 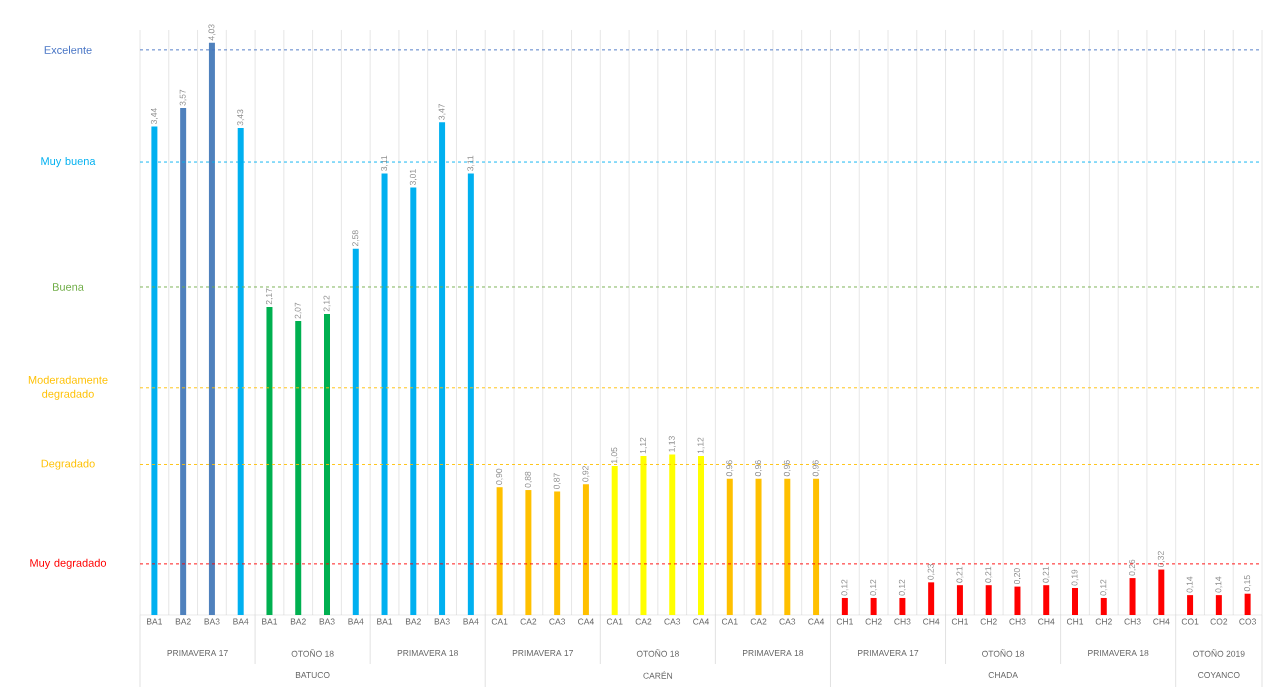 What do you see at coordinates (557, 481) in the screenshot?
I see `data-label: 0,87` at bounding box center [557, 481].